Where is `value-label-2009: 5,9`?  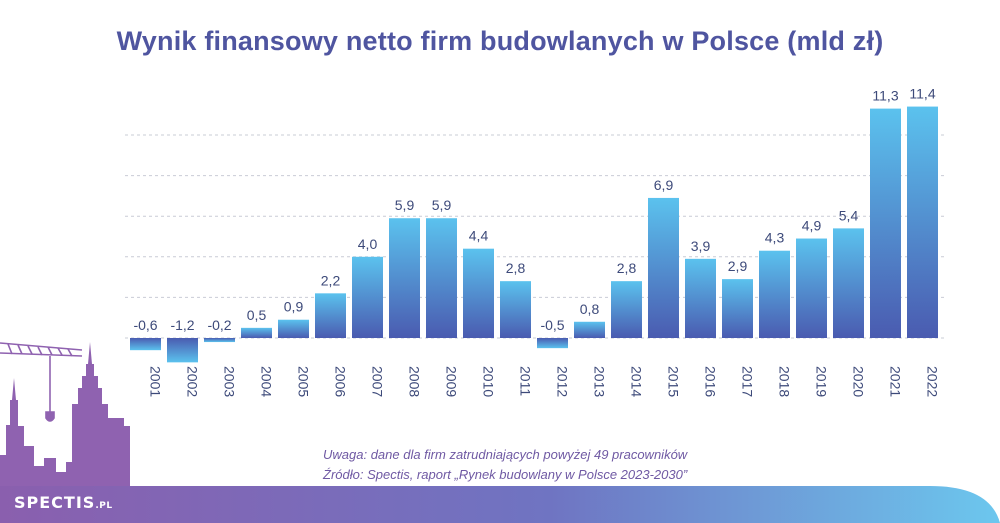
value-label-2009: 5,9 is located at coordinates (442, 205).